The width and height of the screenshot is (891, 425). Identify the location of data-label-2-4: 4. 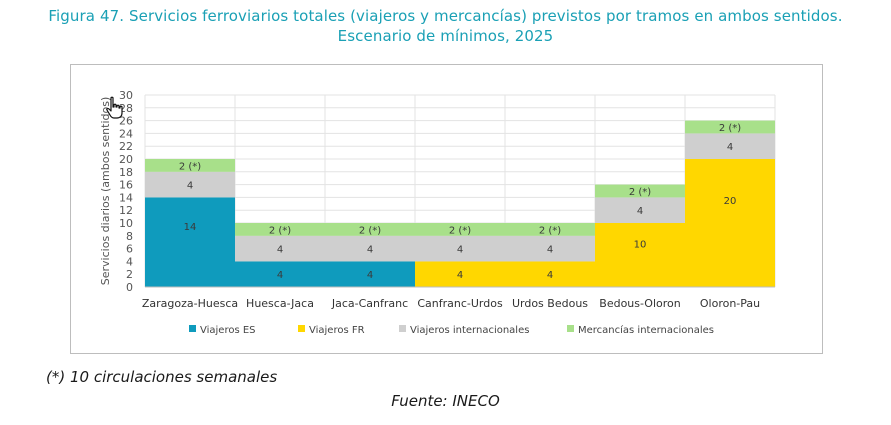
(550, 250).